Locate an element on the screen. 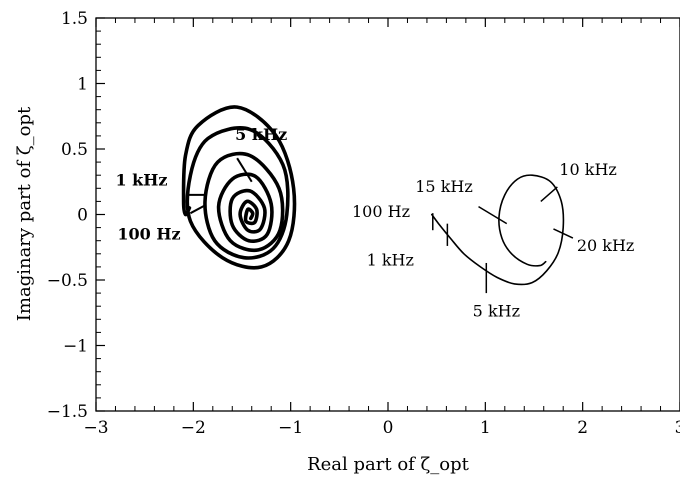  y-tick-label: 1 is located at coordinates (82, 85).